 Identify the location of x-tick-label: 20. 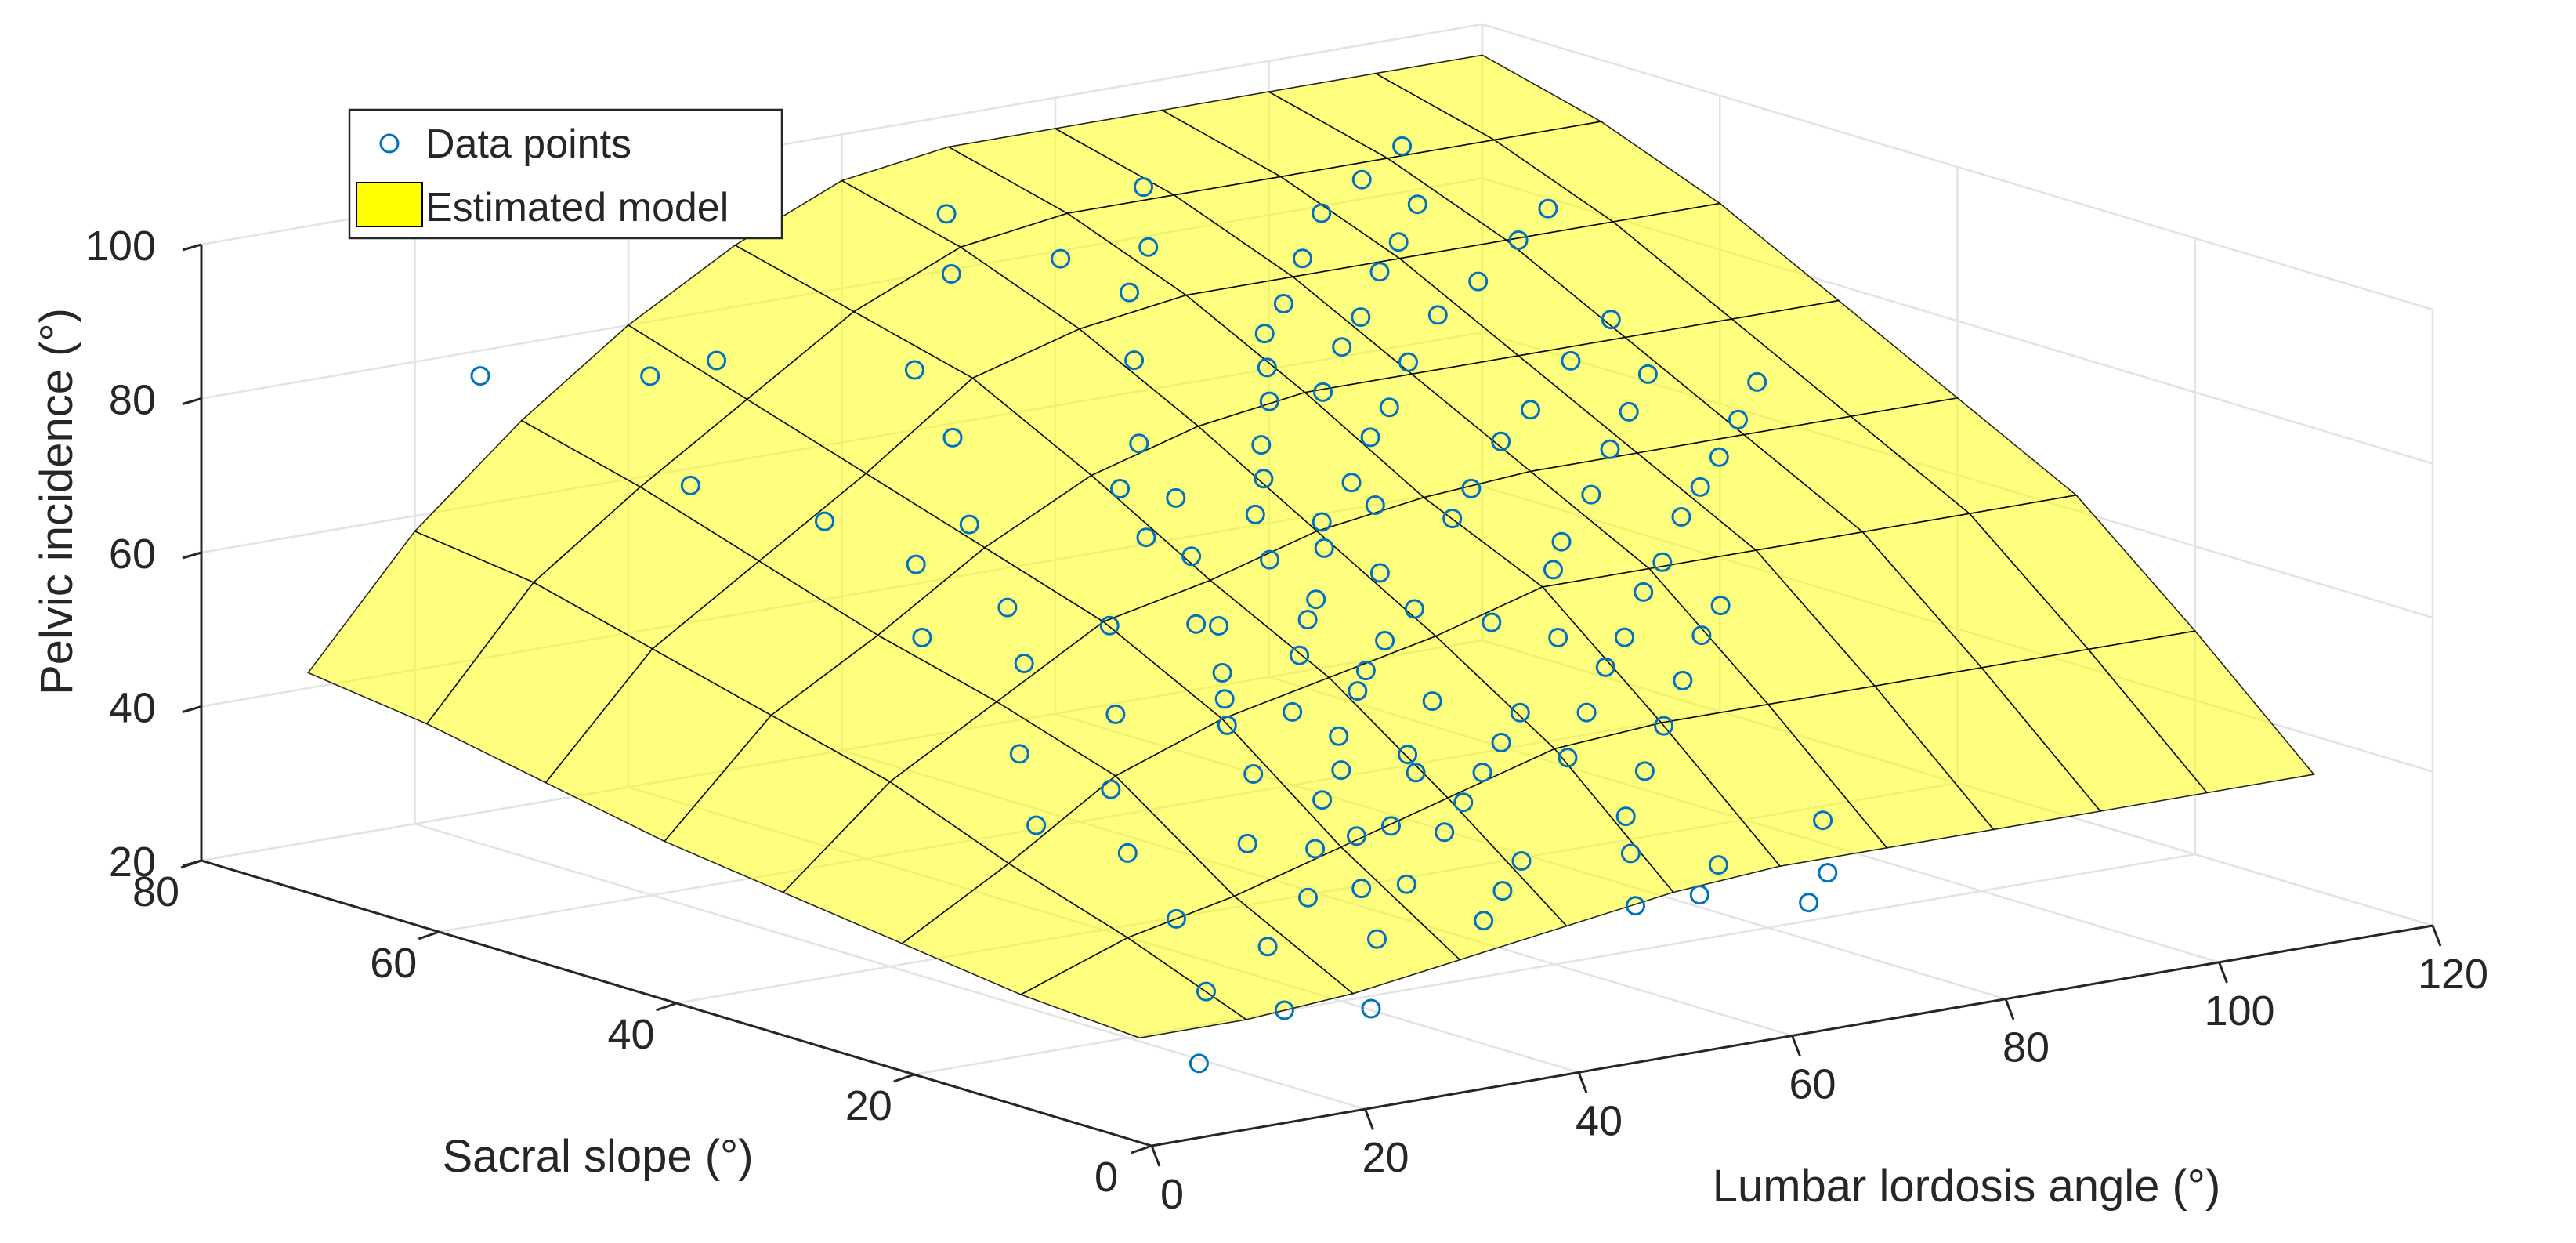
(1386, 1157).